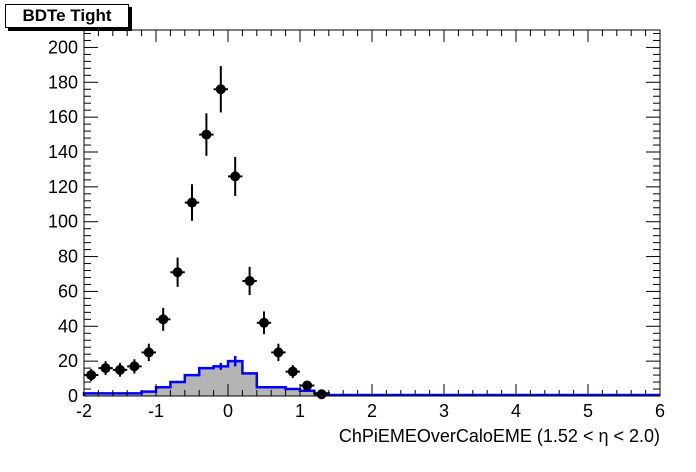 This screenshot has height=472, width=696. I want to click on y-tick-label: 200, so click(63, 47).